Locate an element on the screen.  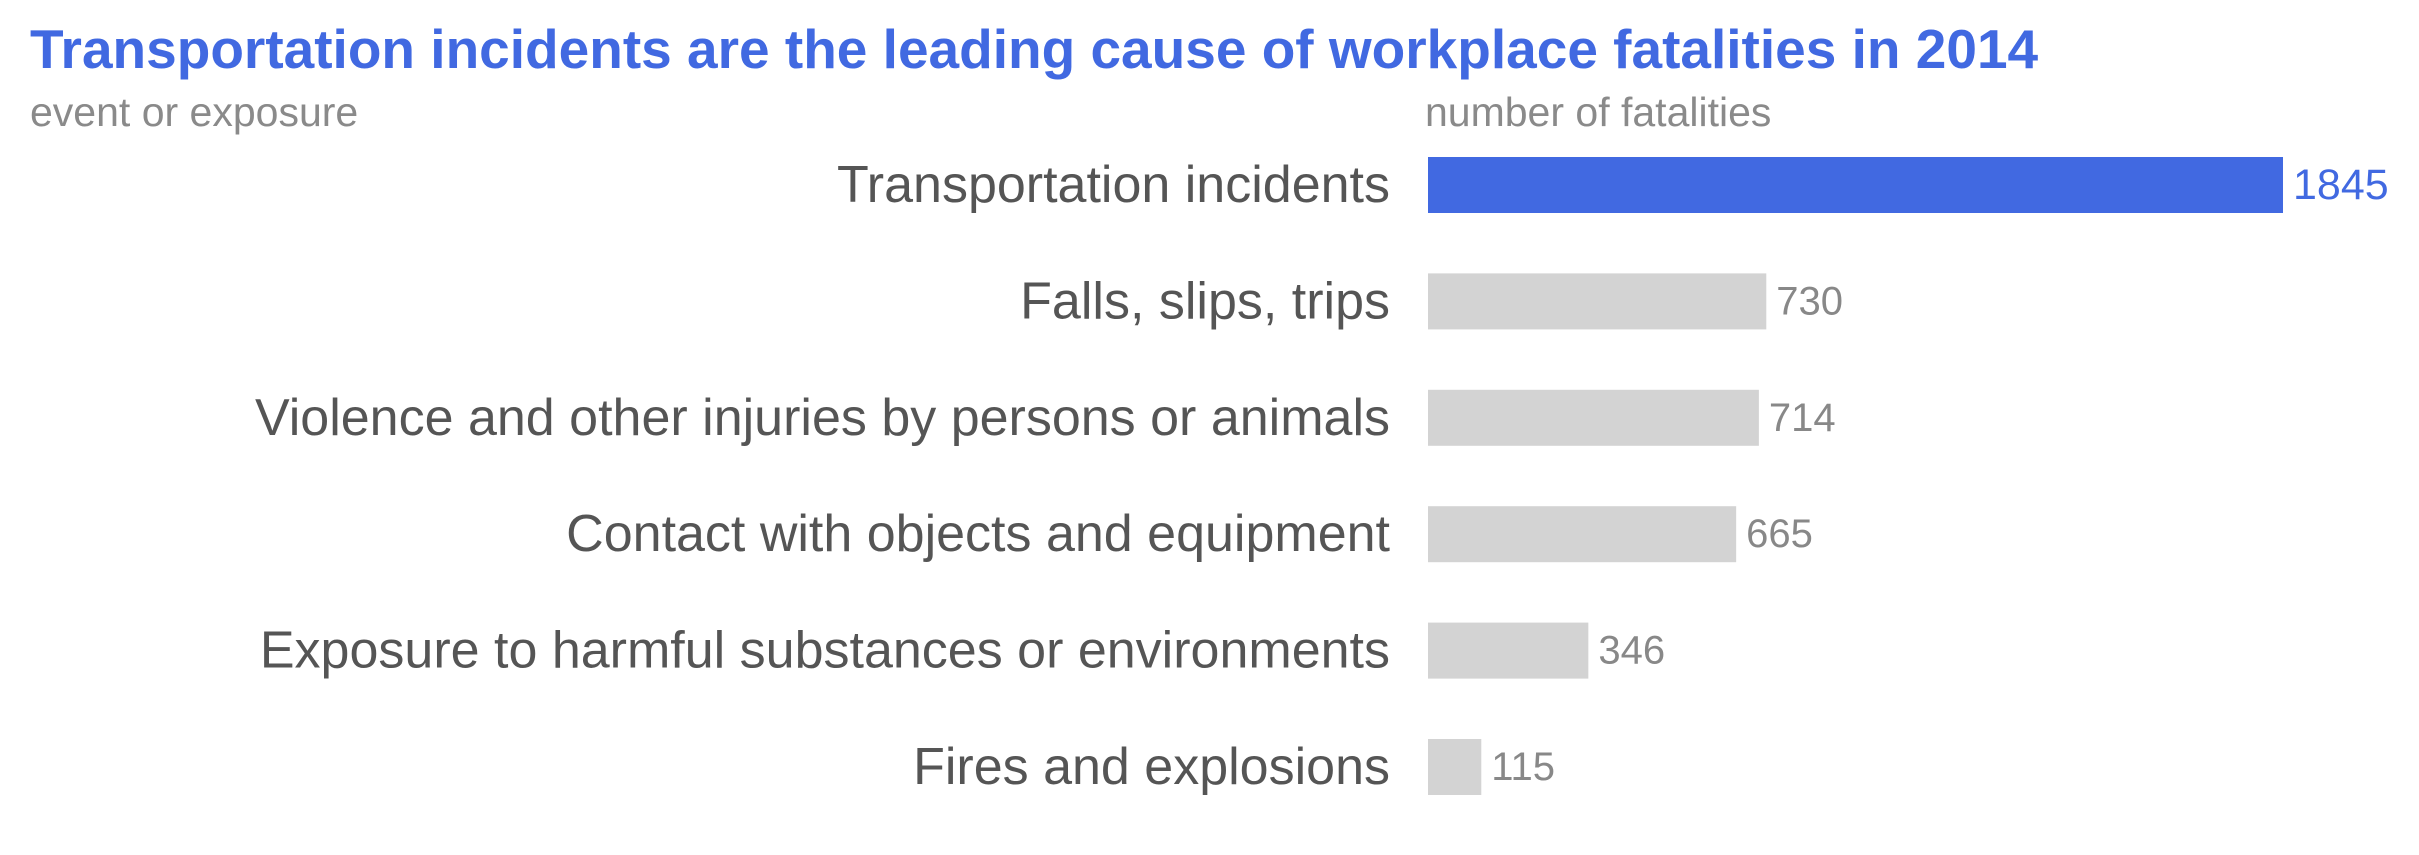
value-label: 1845 is located at coordinates (2341, 185).